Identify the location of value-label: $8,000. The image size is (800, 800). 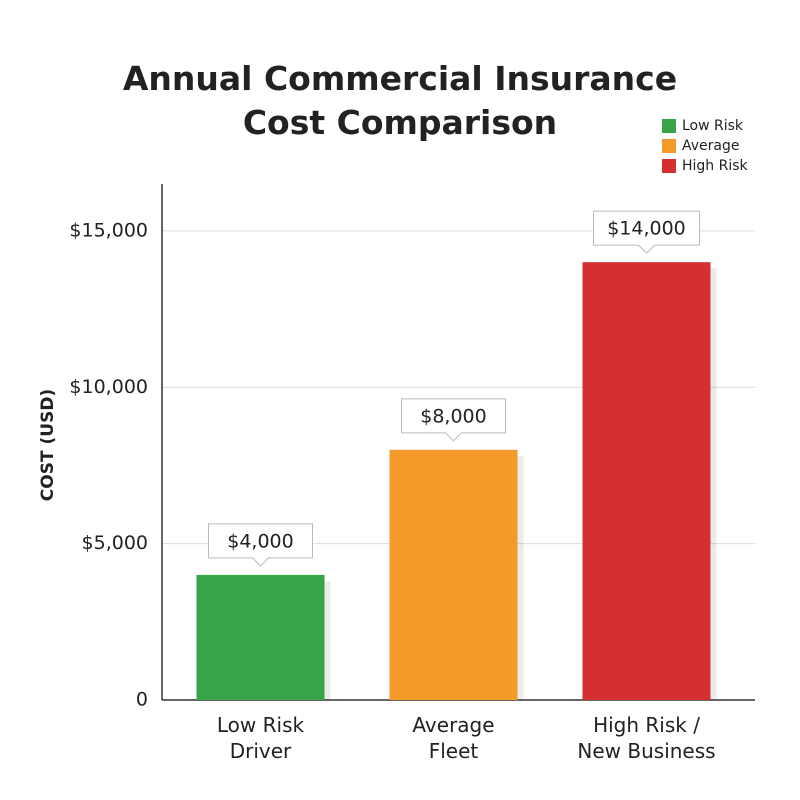
(453, 416).